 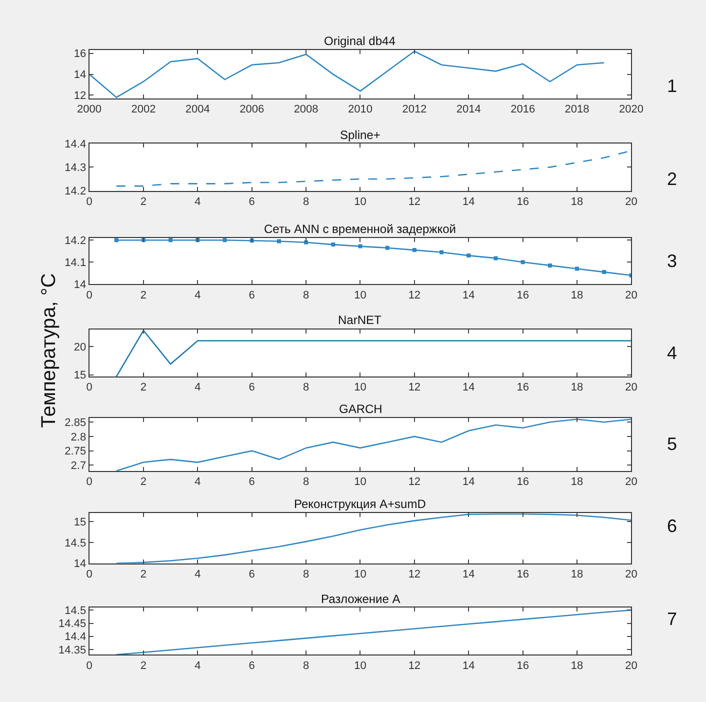 What do you see at coordinates (672, 526) in the screenshot?
I see `text: 6` at bounding box center [672, 526].